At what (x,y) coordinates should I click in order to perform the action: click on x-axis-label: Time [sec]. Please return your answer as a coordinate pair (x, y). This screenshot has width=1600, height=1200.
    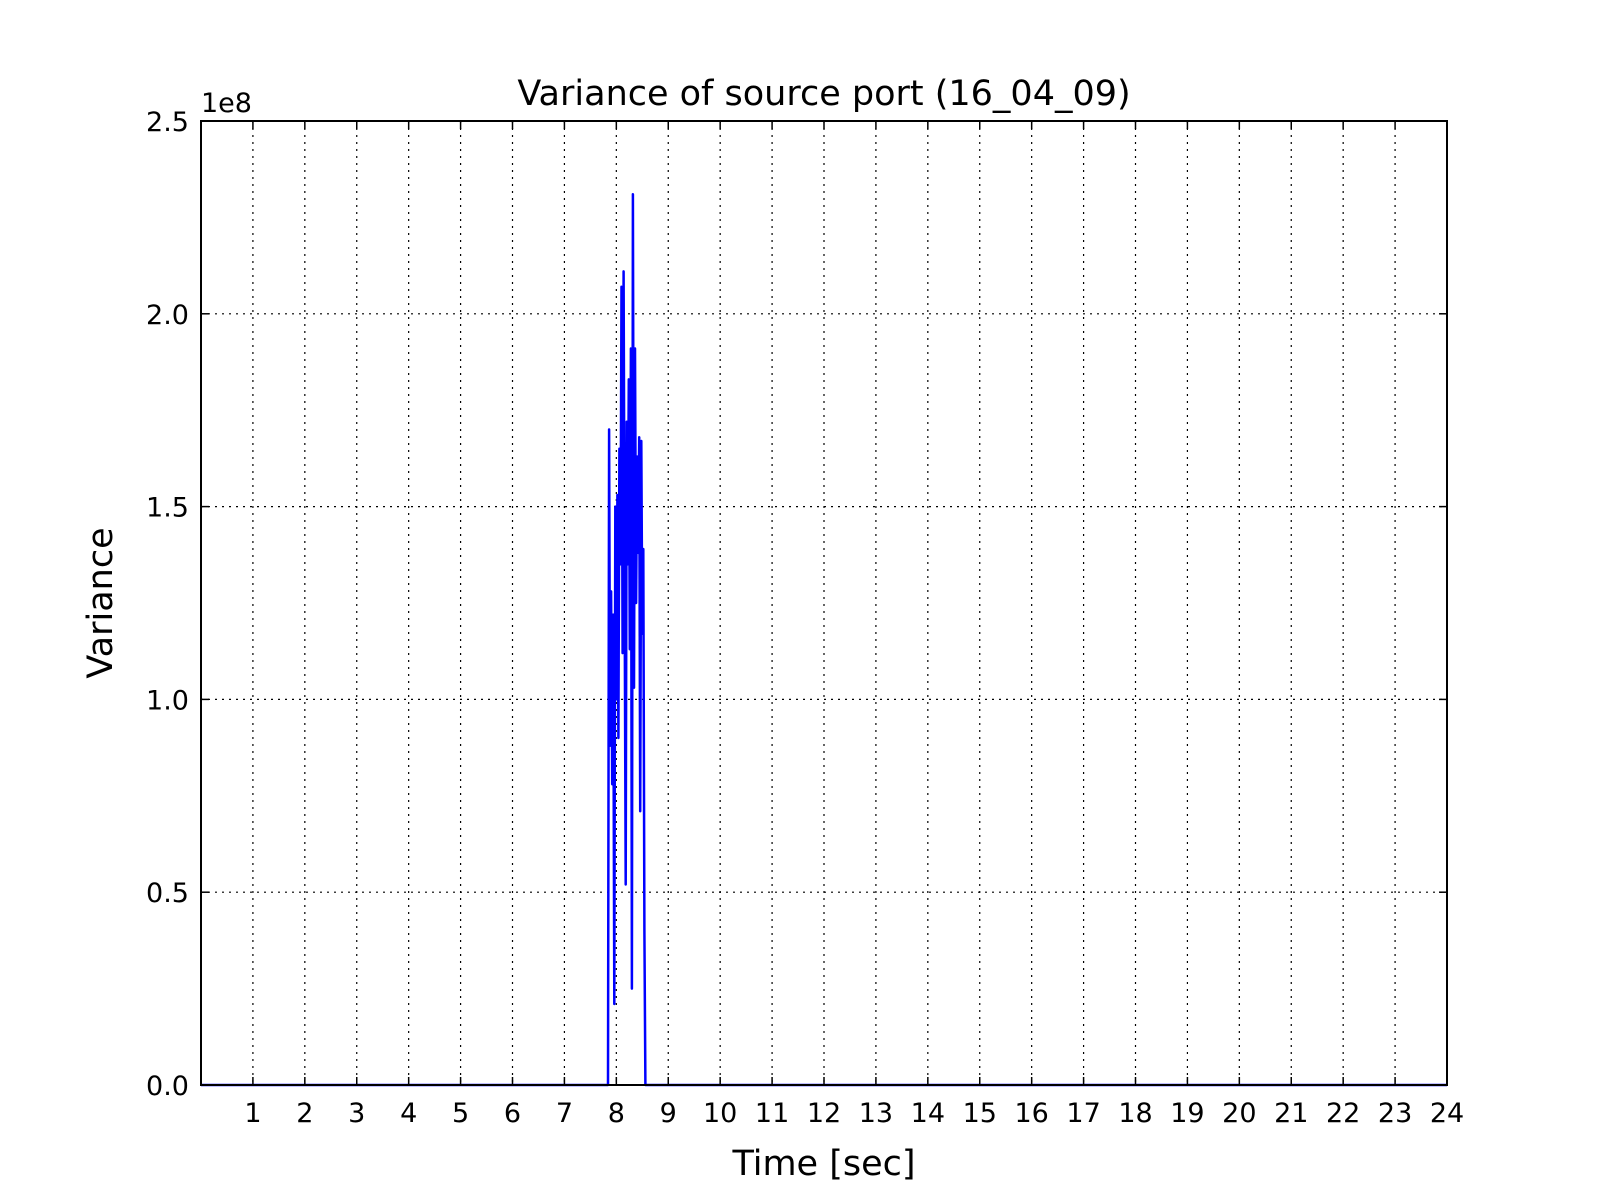
    Looking at the image, I should click on (823, 1164).